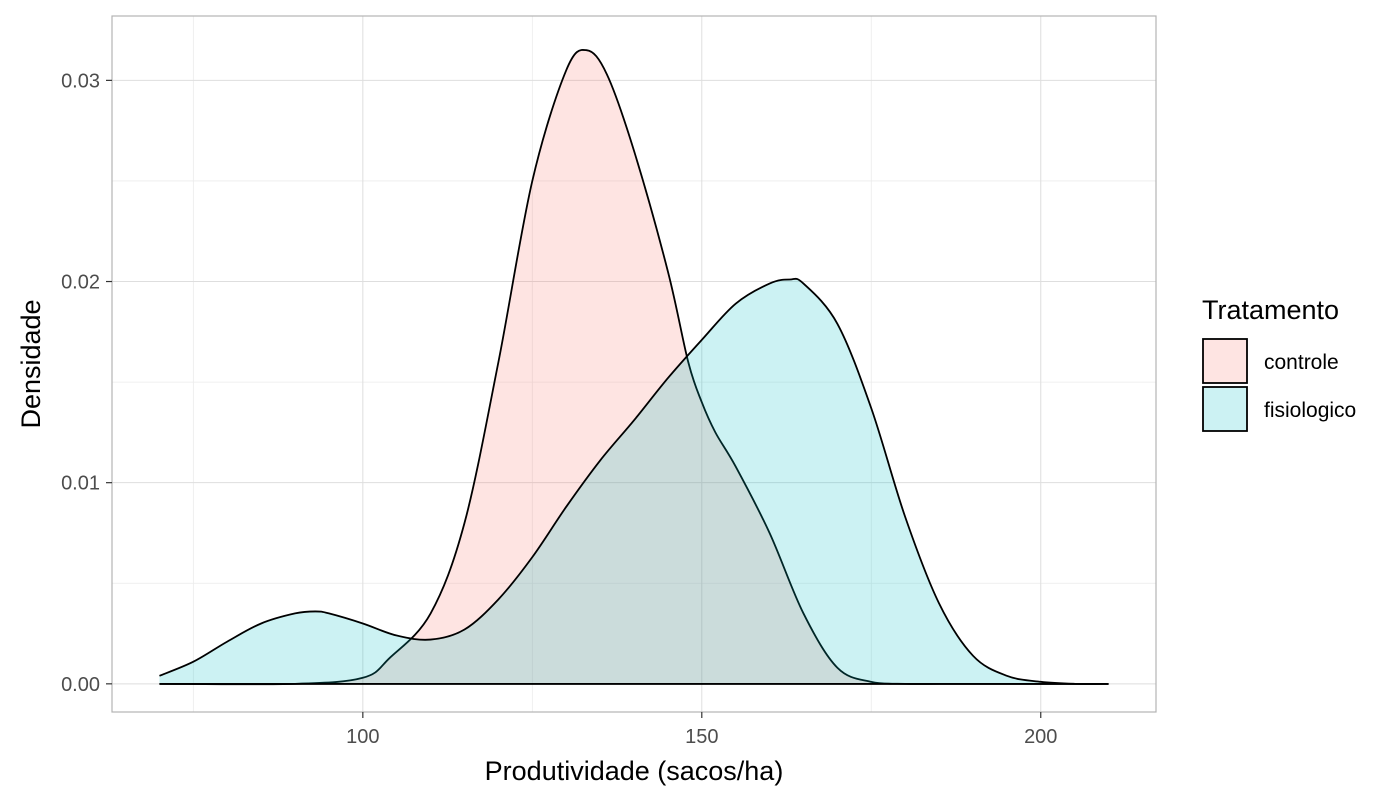  I want to click on legend-label-fisiologico: fisiologico, so click(1310, 410).